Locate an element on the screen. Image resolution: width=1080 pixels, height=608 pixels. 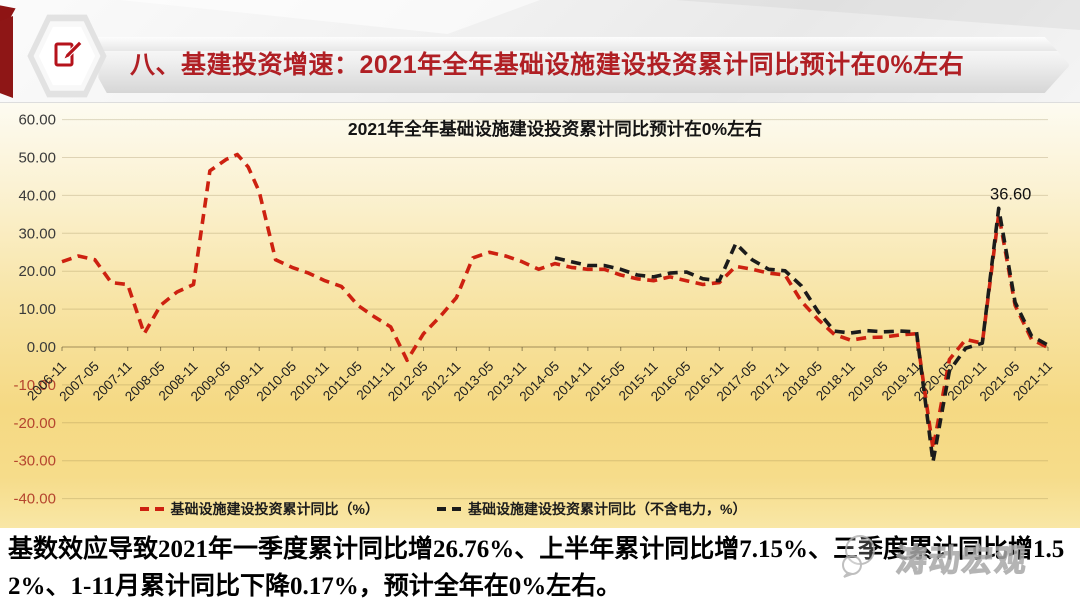
y-tick-label: 50.00 is located at coordinates (37, 158).